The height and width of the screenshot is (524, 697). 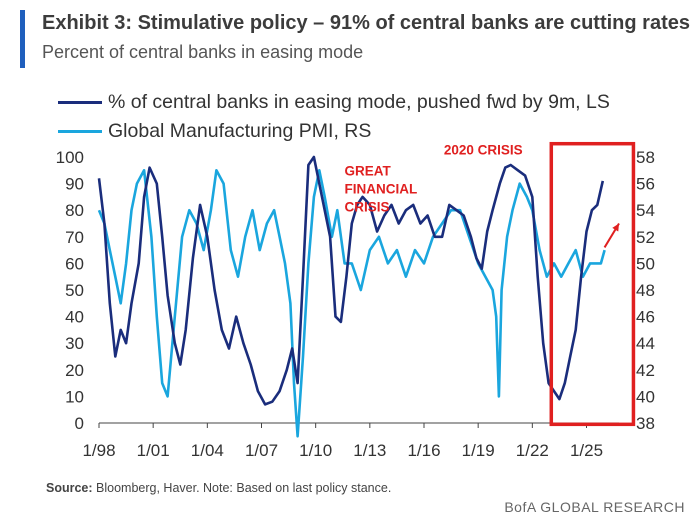 I want to click on y-left-tick-label: 10, so click(x=74, y=396).